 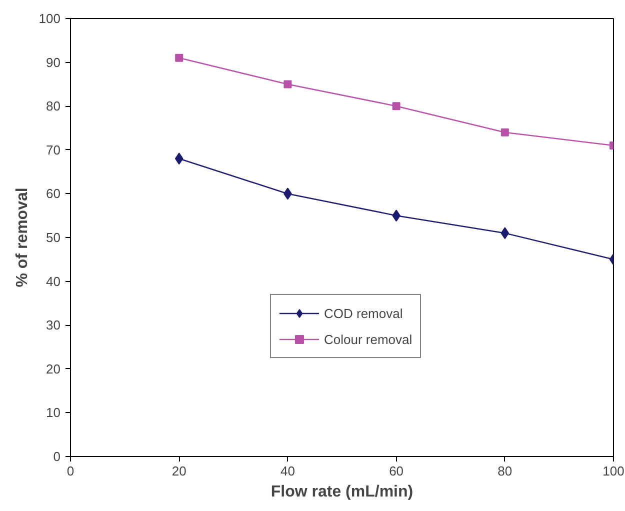 I want to click on y-tick-label: 30, so click(x=53, y=325).